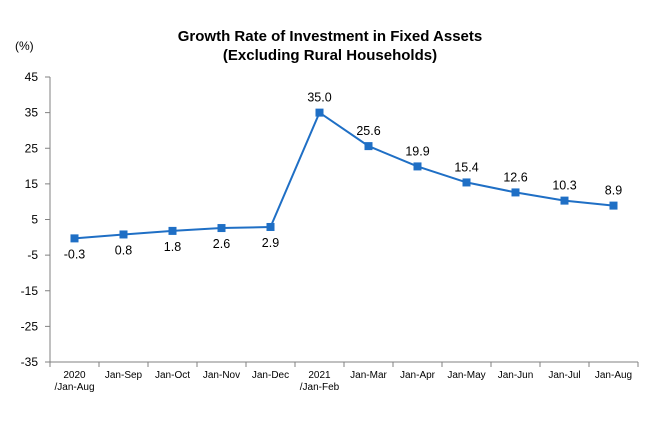 This screenshot has height=424, width=659. Describe the element at coordinates (30, 326) in the screenshot. I see `y-tick-label: -25` at that location.